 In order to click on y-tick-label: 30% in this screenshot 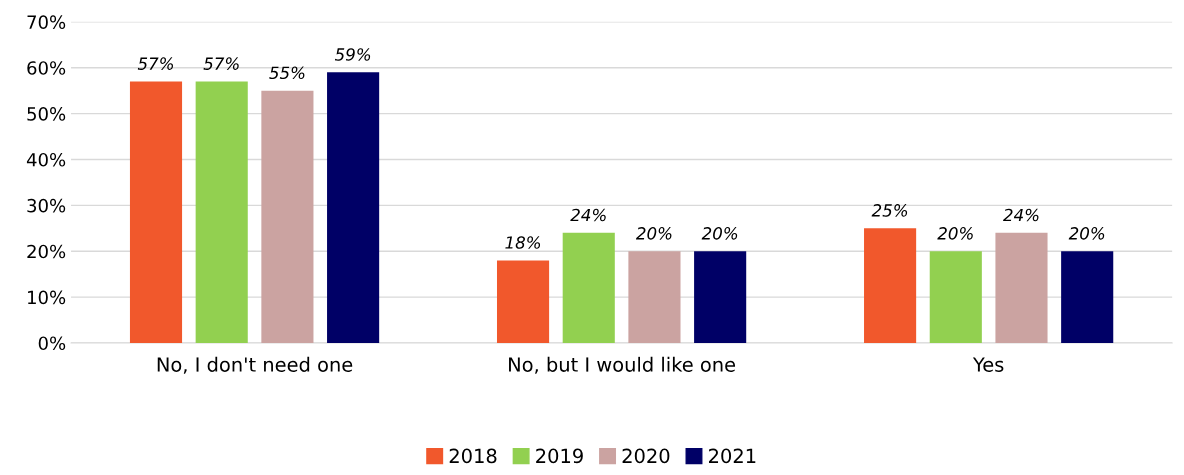, I will do `click(46, 205)`.